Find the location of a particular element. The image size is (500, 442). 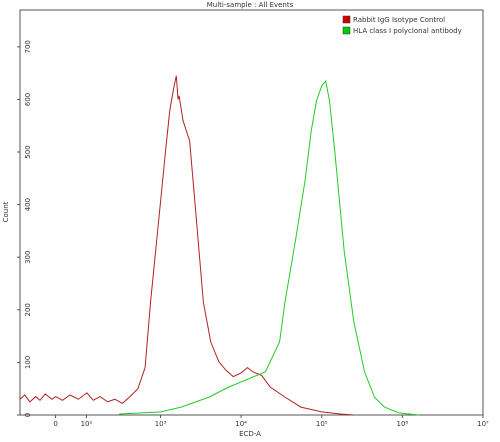

x-tick-label: 10⁷ is located at coordinates (483, 424).